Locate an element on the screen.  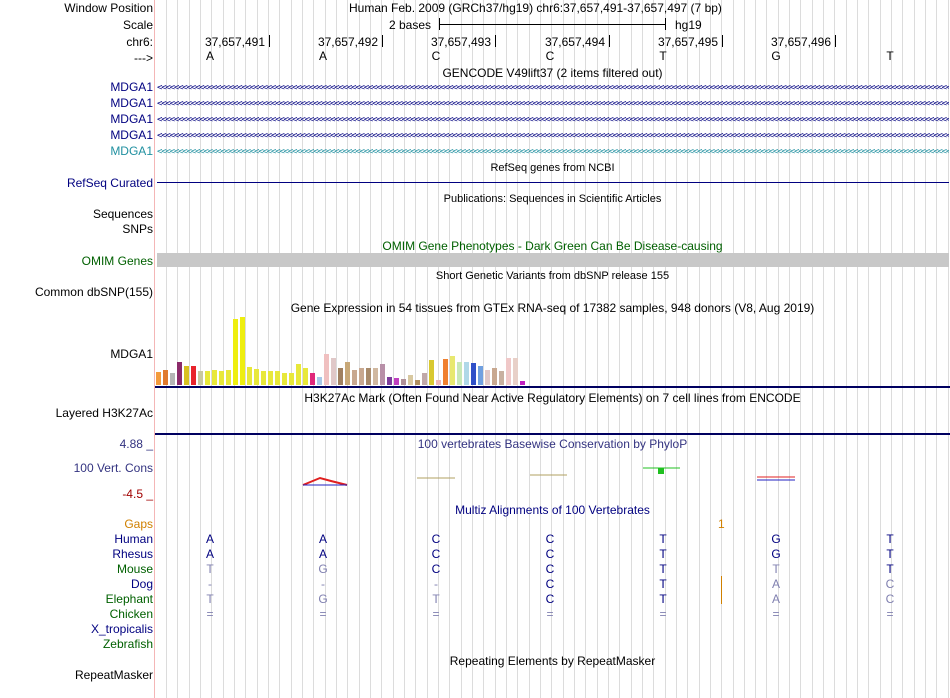
species-label: Mouse is located at coordinates (134, 569).